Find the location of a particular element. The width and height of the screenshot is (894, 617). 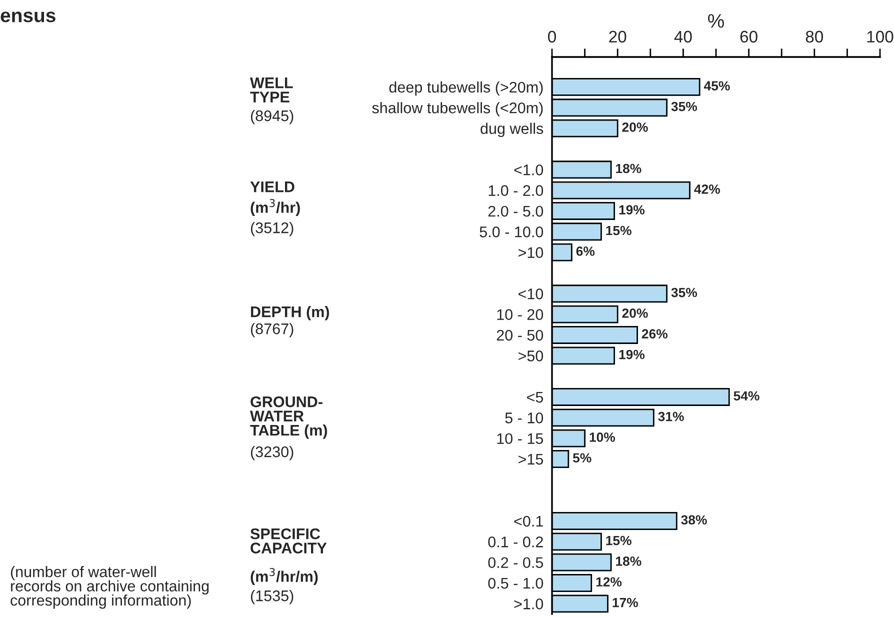

x-tick-label: 60 is located at coordinates (749, 36).